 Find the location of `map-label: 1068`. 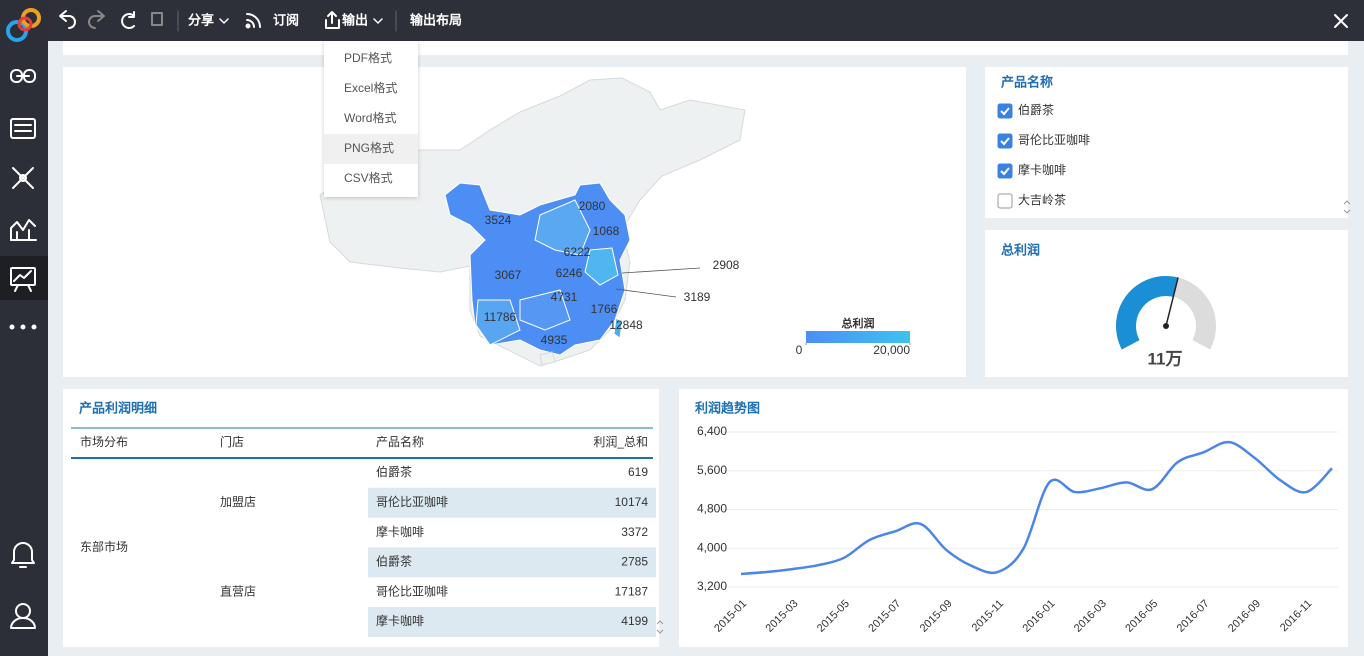

map-label: 1068 is located at coordinates (606, 231).